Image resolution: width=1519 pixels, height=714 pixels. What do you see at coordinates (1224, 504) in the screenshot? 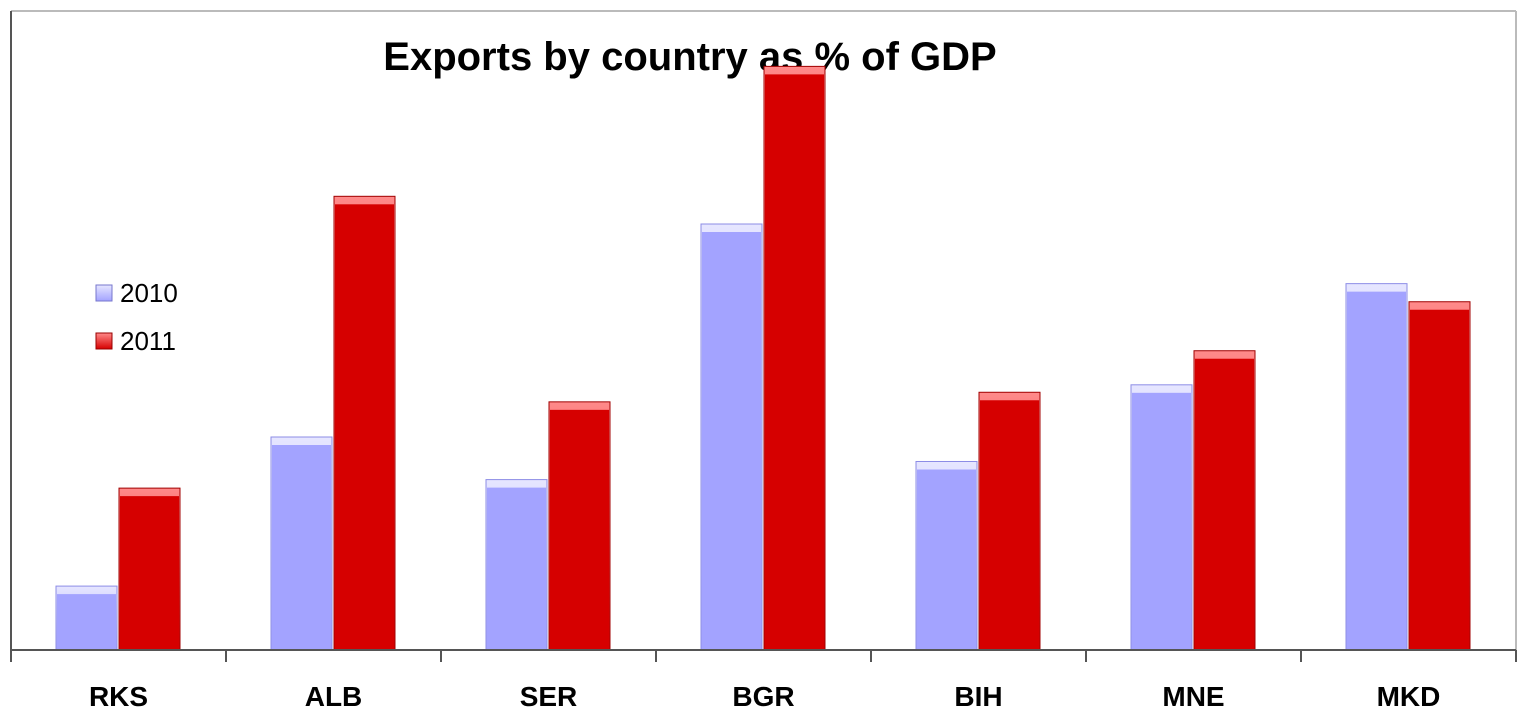
I see `bar-face-mne-2011` at bounding box center [1224, 504].